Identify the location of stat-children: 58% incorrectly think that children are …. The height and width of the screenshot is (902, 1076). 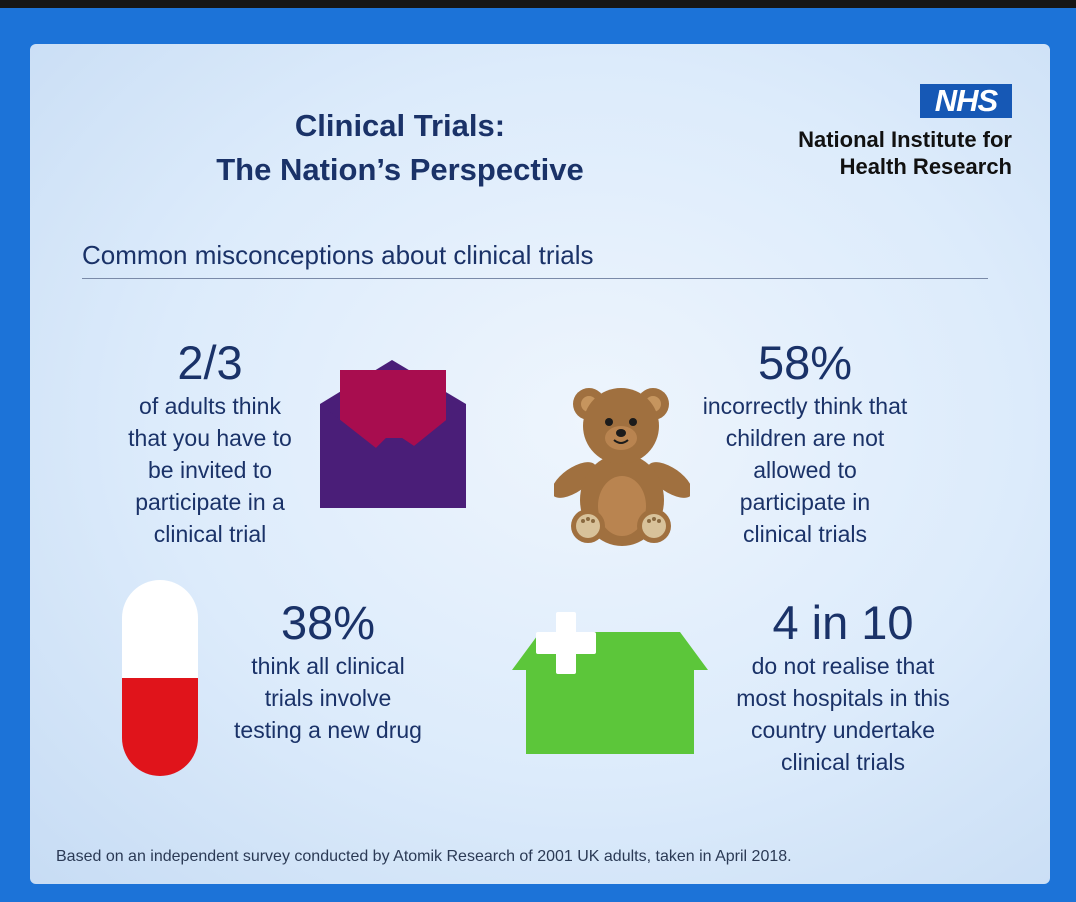
(805, 443).